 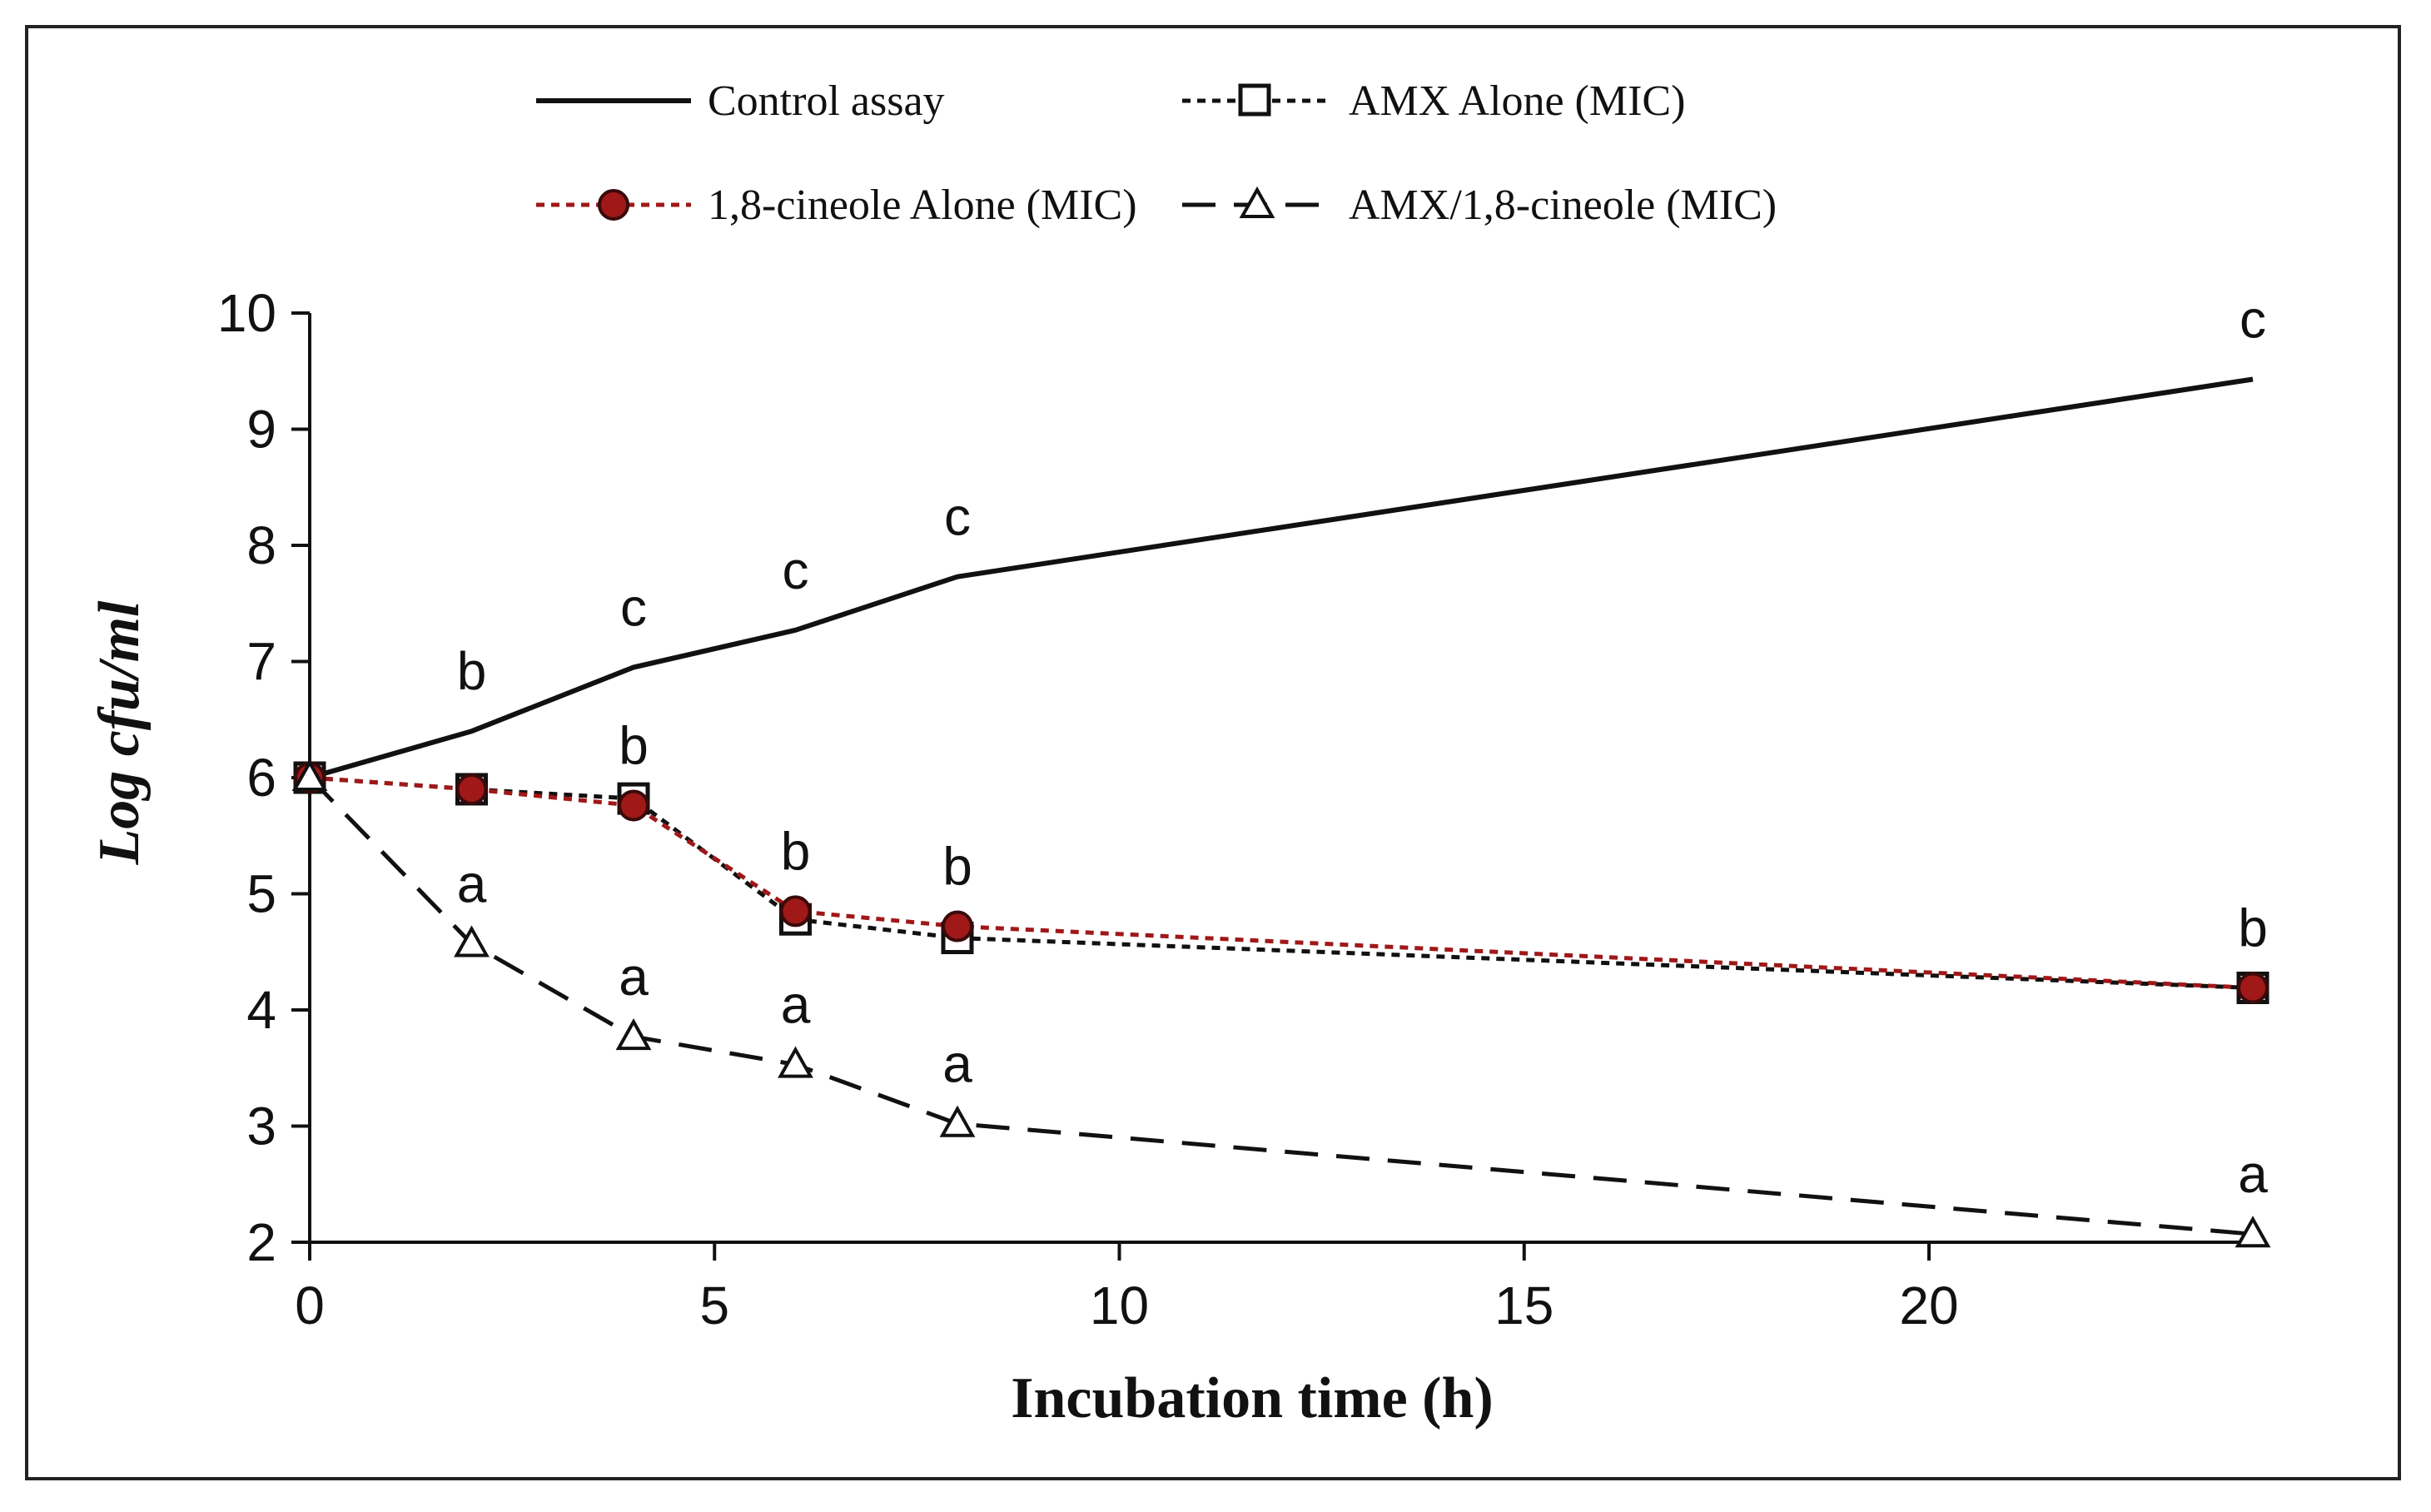 I want to click on legend-item-control: Control assay, so click(x=741, y=101).